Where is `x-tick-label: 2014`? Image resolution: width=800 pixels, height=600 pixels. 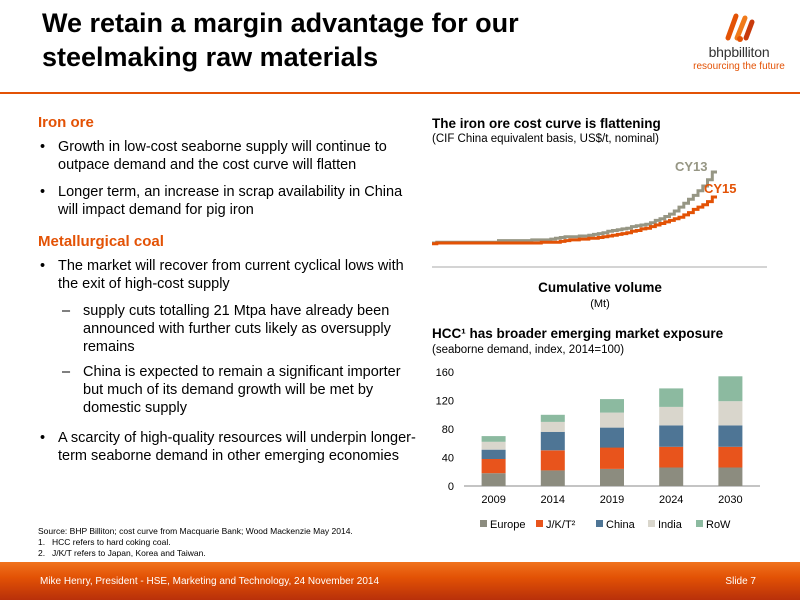
x-tick-label: 2014 is located at coordinates (553, 500).